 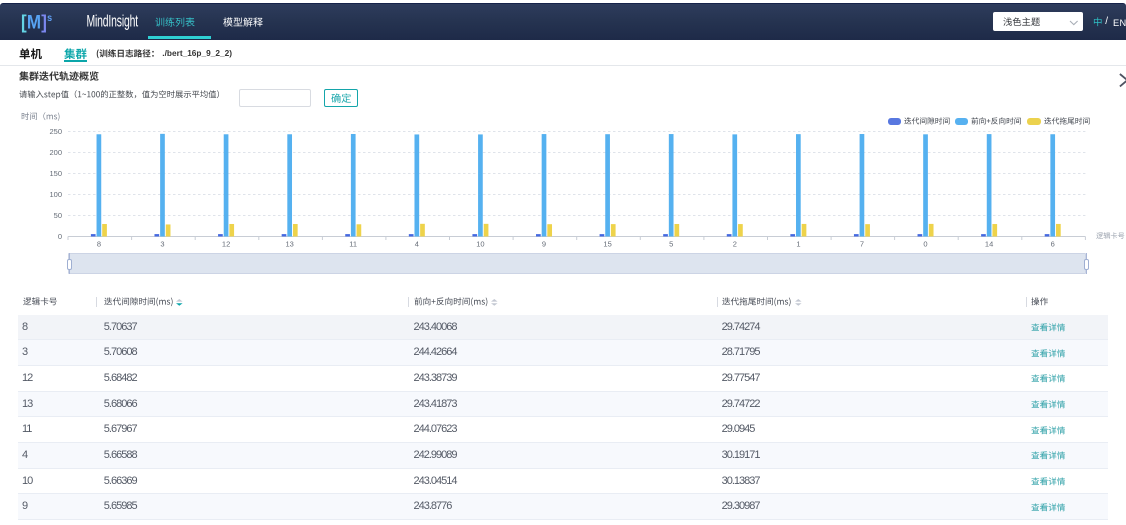 I want to click on svg-text: 5, so click(x=671, y=243).